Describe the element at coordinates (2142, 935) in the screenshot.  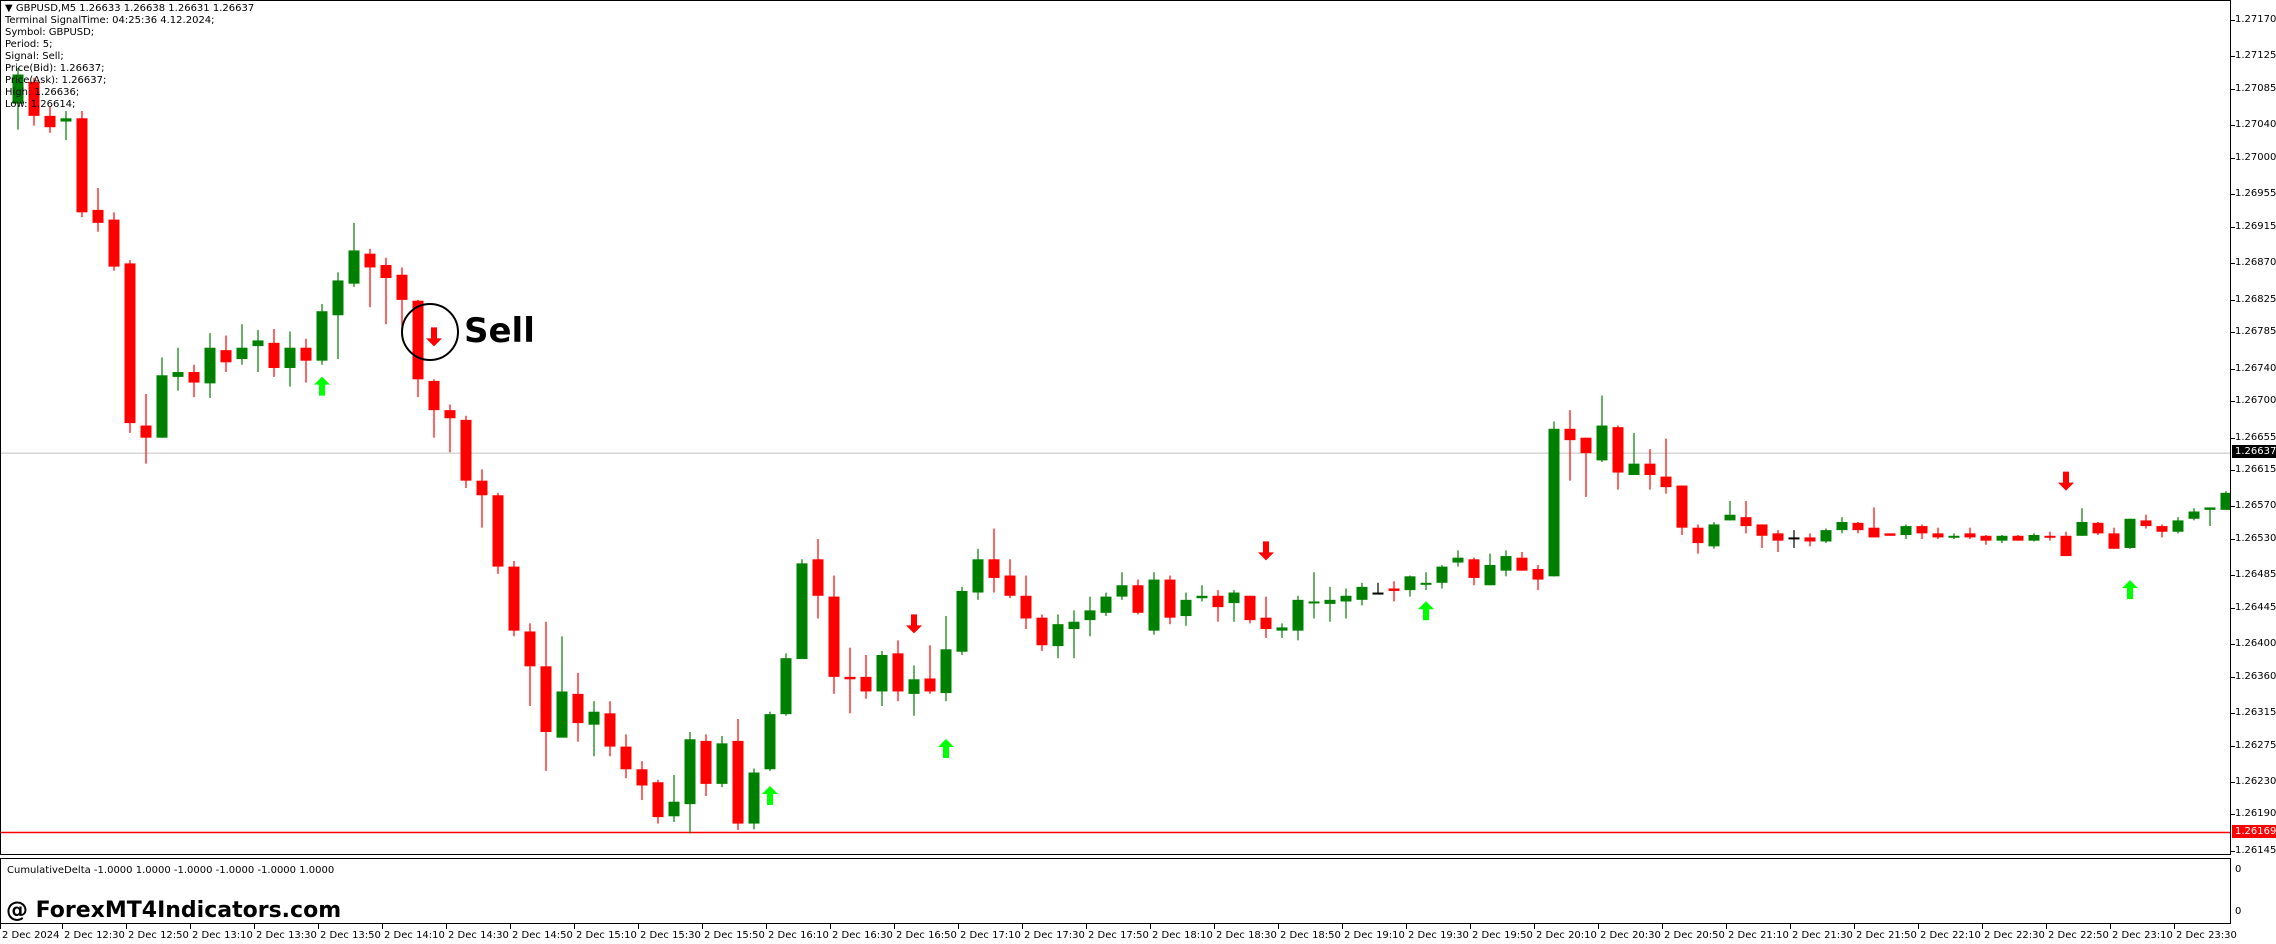
I see `time-tick-label: 2 Dec 23:10` at that location.